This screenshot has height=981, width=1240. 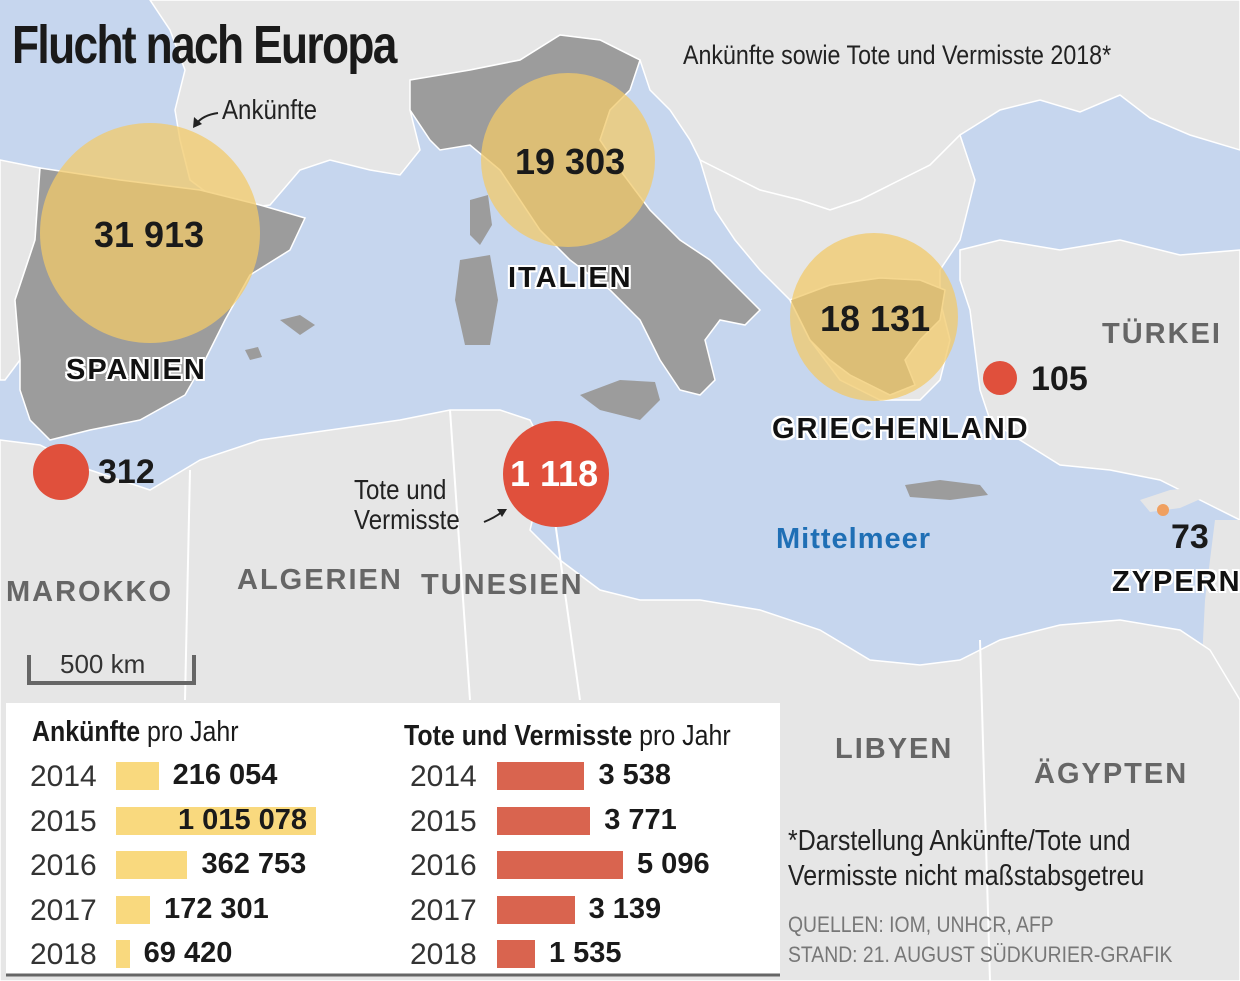 I want to click on sources-line2: STAND: 21. AUGUST SÜDKURIER-GRAFIK, so click(x=980, y=954).